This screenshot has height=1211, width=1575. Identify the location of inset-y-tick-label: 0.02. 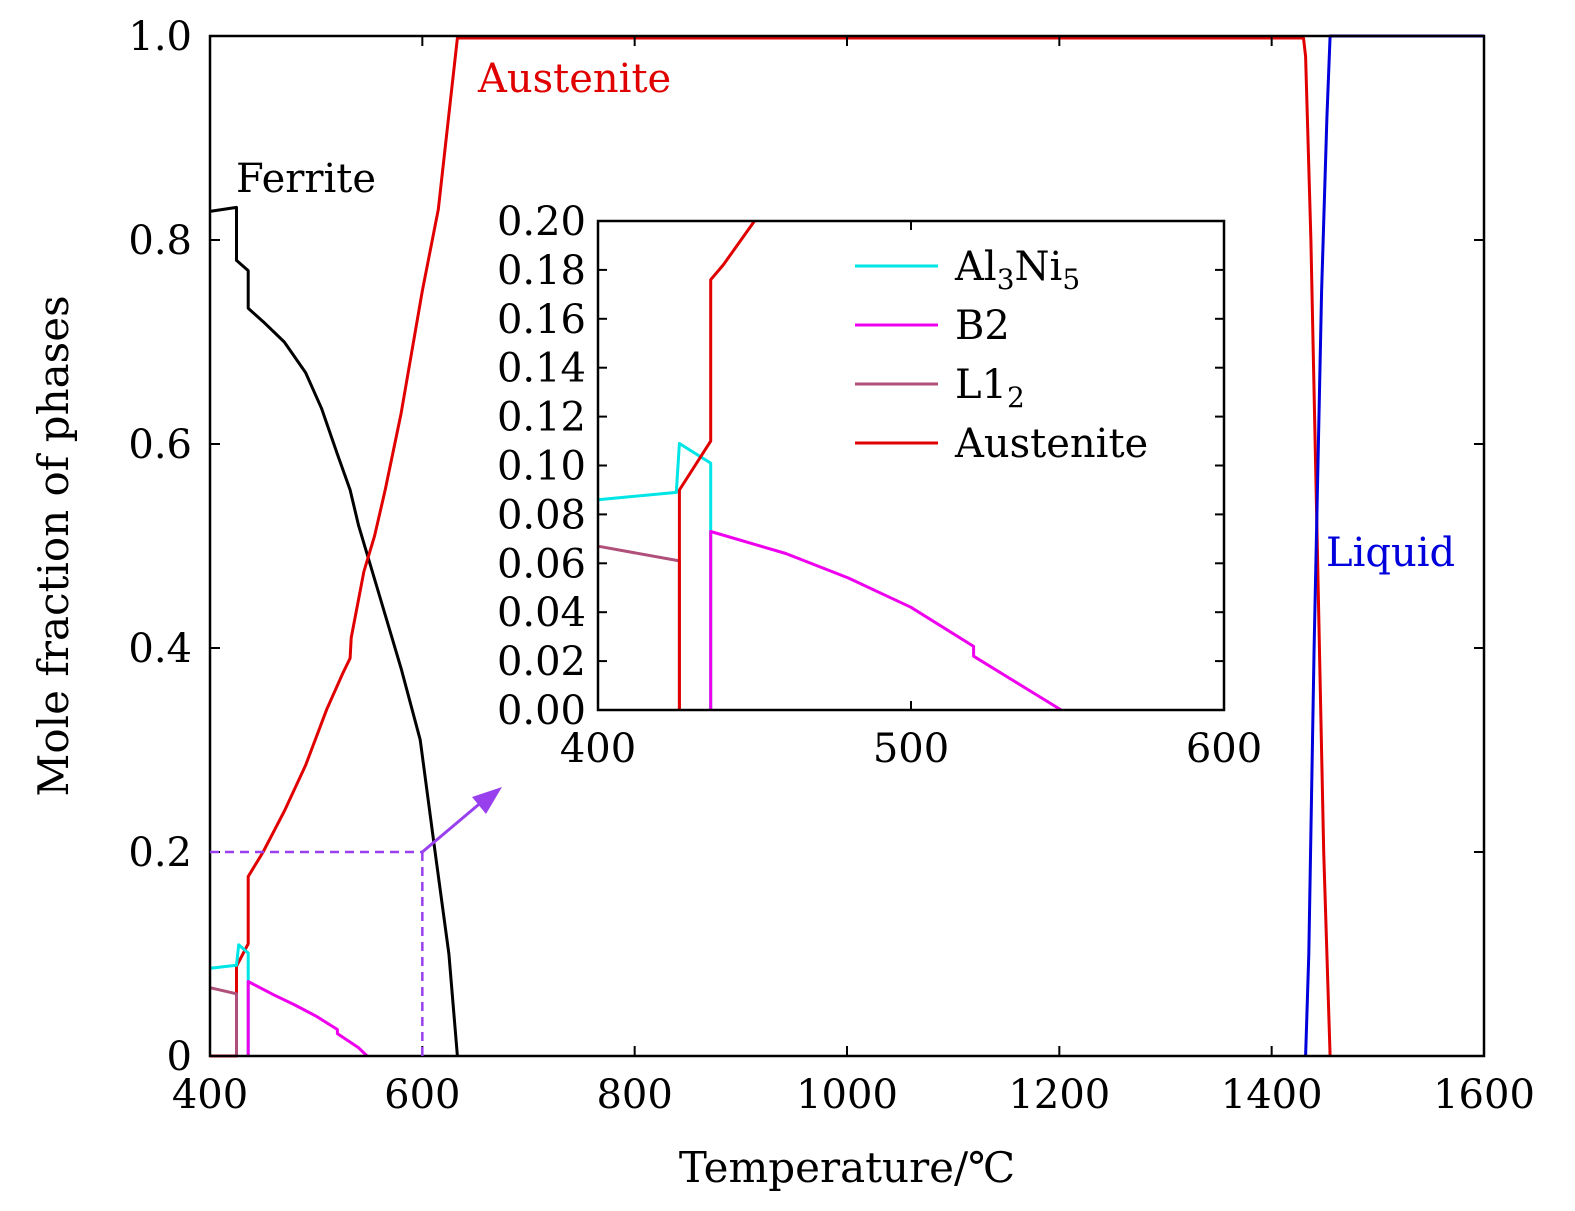
(541, 662).